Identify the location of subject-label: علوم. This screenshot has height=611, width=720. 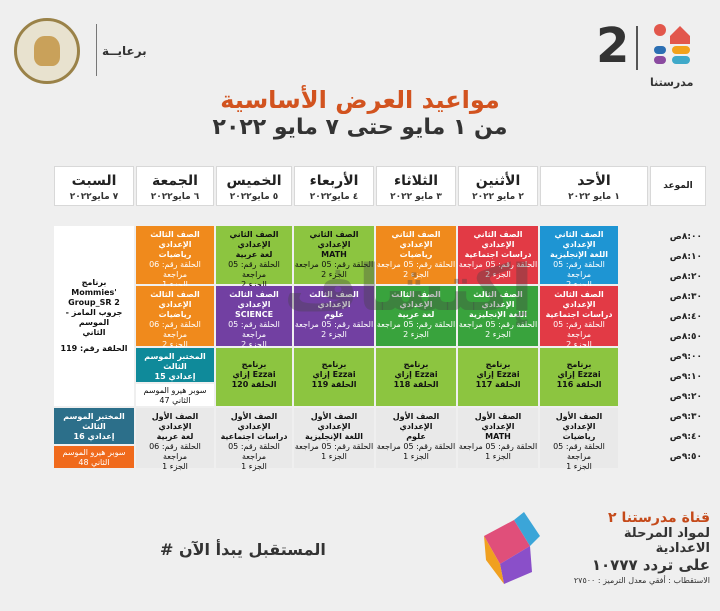
(416, 436).